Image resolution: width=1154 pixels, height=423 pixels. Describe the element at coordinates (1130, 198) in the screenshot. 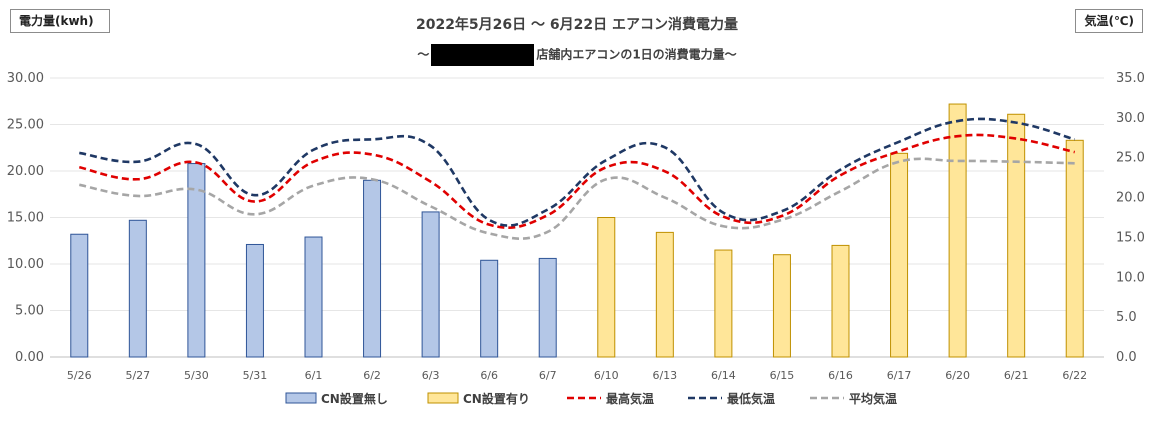

I see `y-tick-label-right: 20.0` at that location.